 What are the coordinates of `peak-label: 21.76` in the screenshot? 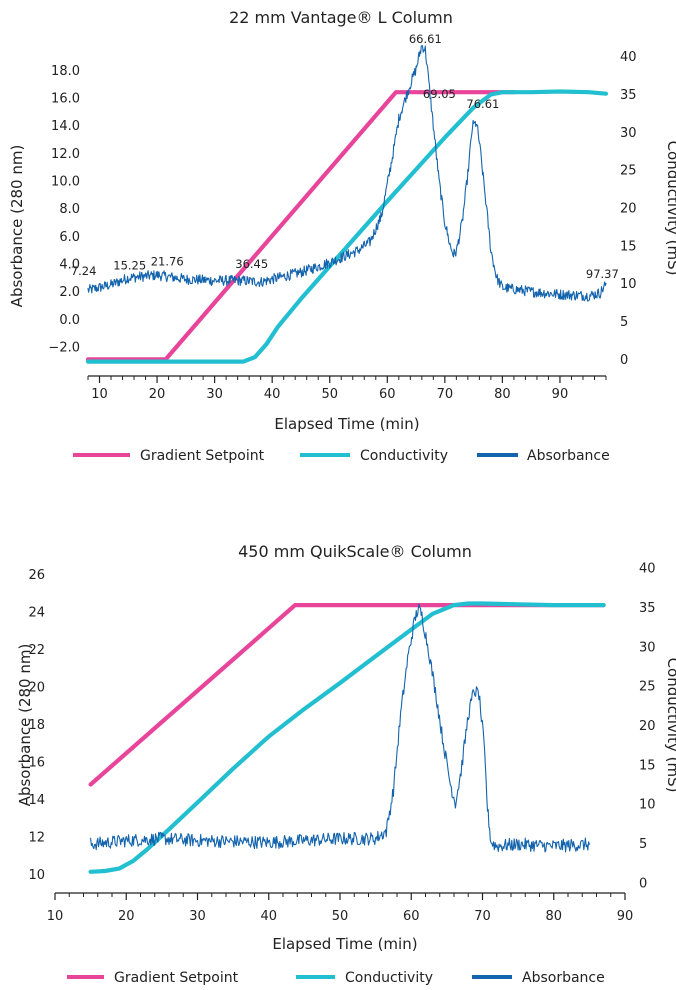 It's located at (167, 261).